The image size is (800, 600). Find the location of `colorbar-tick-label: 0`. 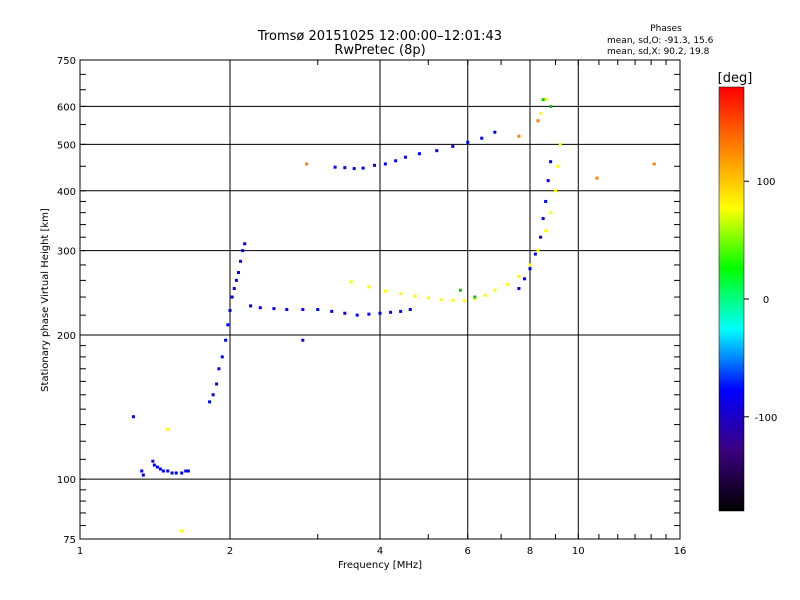

colorbar-tick-label: 0 is located at coordinates (766, 300).